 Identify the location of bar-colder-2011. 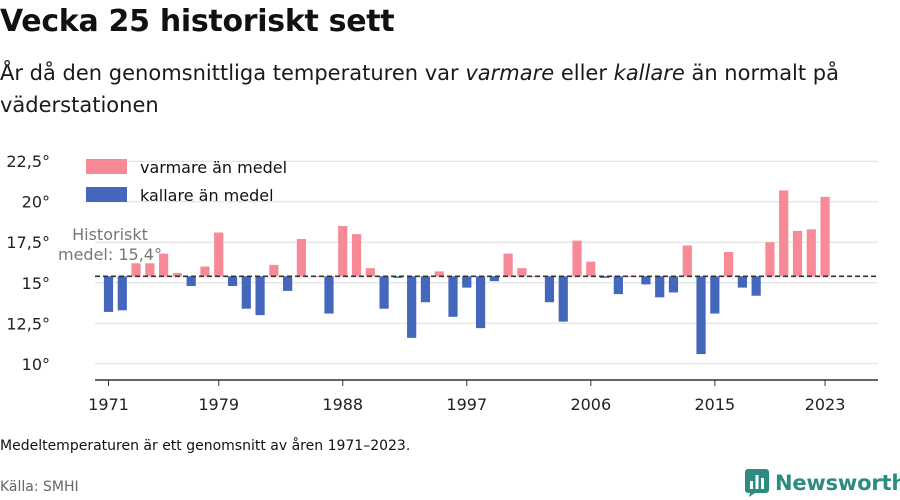
(660, 287).